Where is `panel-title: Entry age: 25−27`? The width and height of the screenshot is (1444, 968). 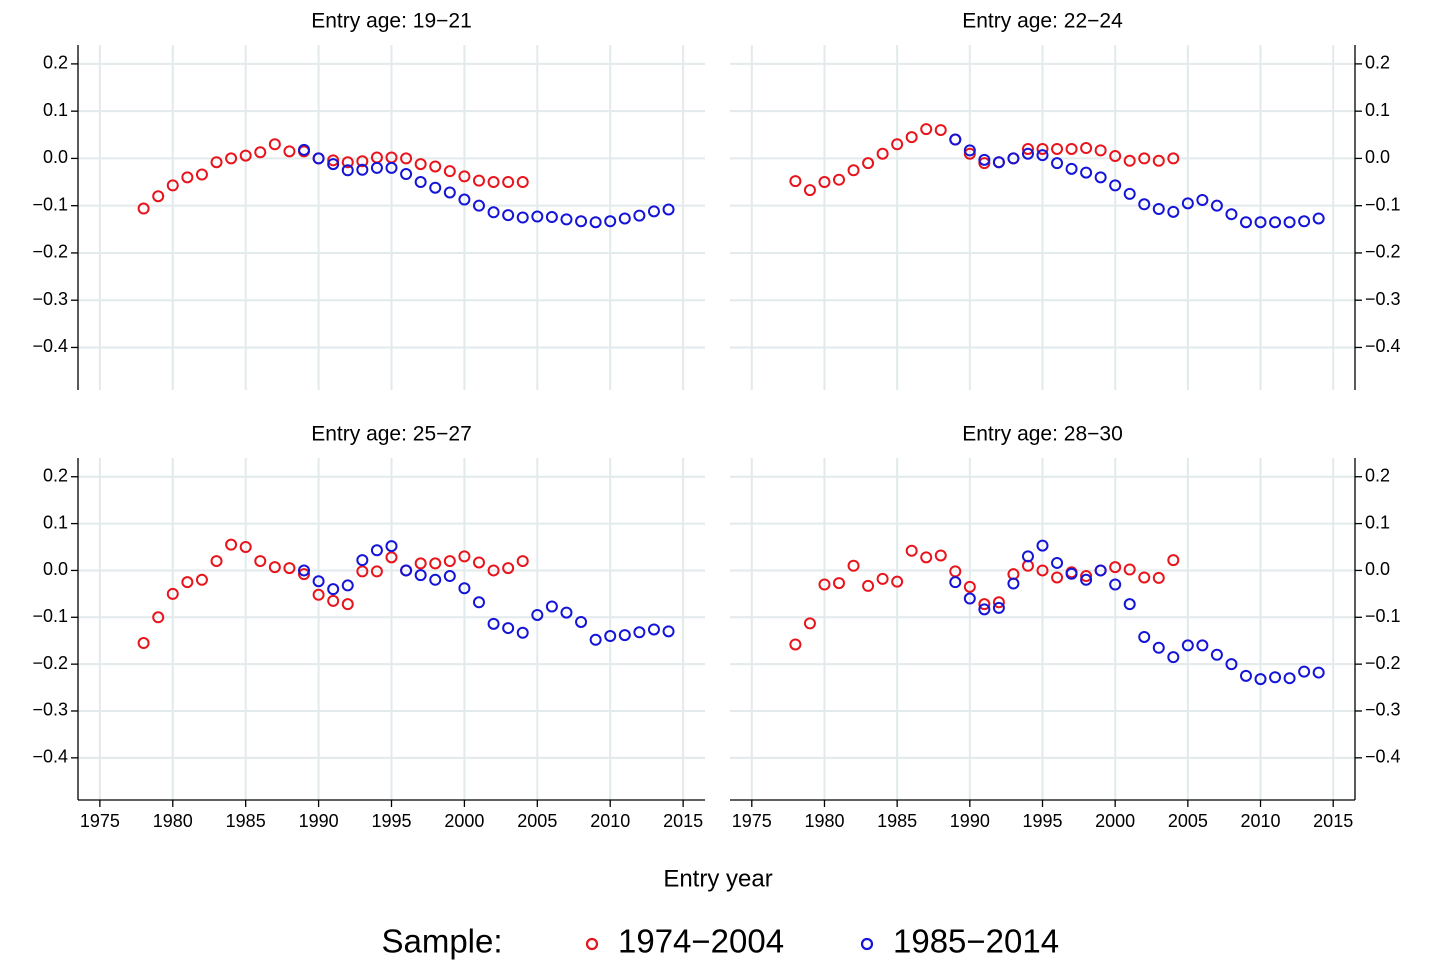 panel-title: Entry age: 25−27 is located at coordinates (391, 434).